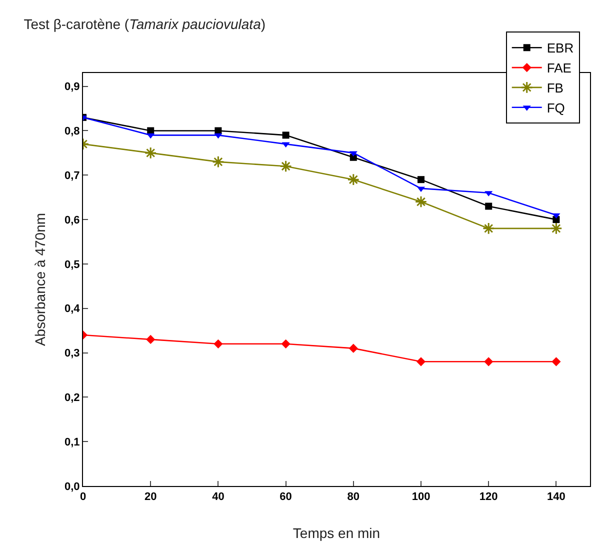 The image size is (594, 553). I want to click on x-tick-label: 140, so click(556, 497).